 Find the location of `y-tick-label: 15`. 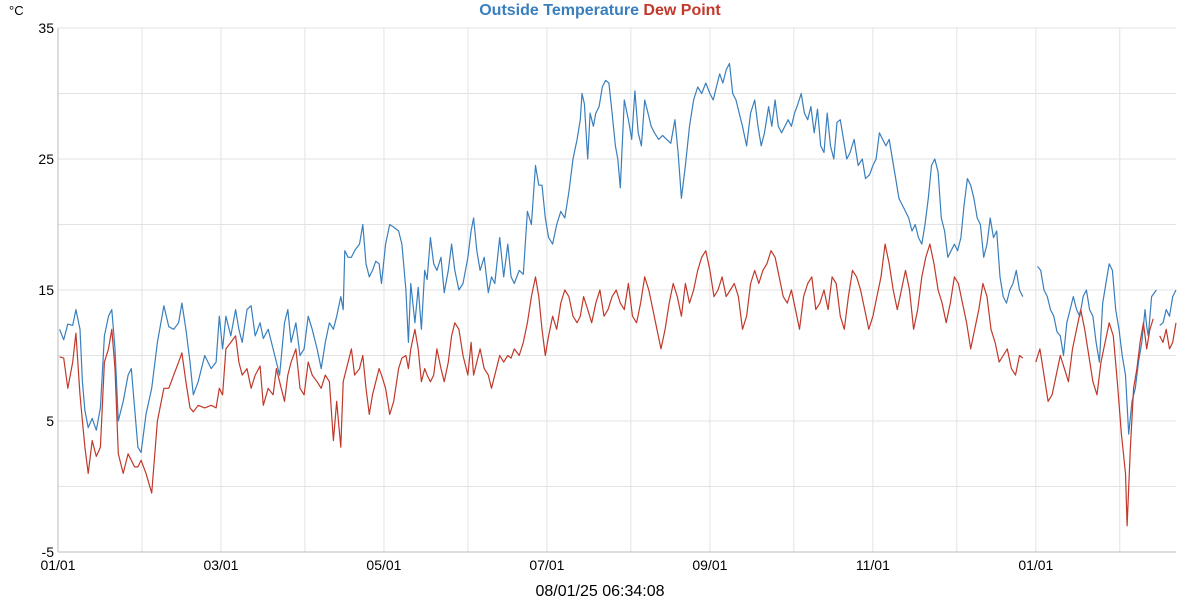

y-tick-label: 15 is located at coordinates (46, 290).